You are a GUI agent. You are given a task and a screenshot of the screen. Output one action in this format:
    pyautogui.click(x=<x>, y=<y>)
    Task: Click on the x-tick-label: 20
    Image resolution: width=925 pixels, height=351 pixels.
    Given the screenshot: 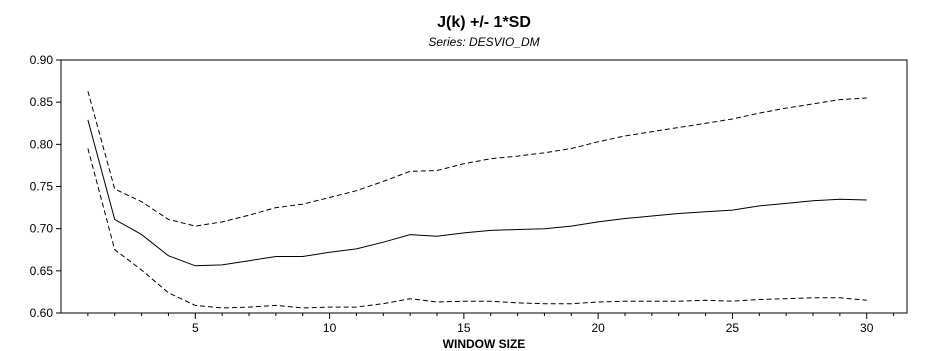 What is the action you would take?
    pyautogui.click(x=598, y=328)
    